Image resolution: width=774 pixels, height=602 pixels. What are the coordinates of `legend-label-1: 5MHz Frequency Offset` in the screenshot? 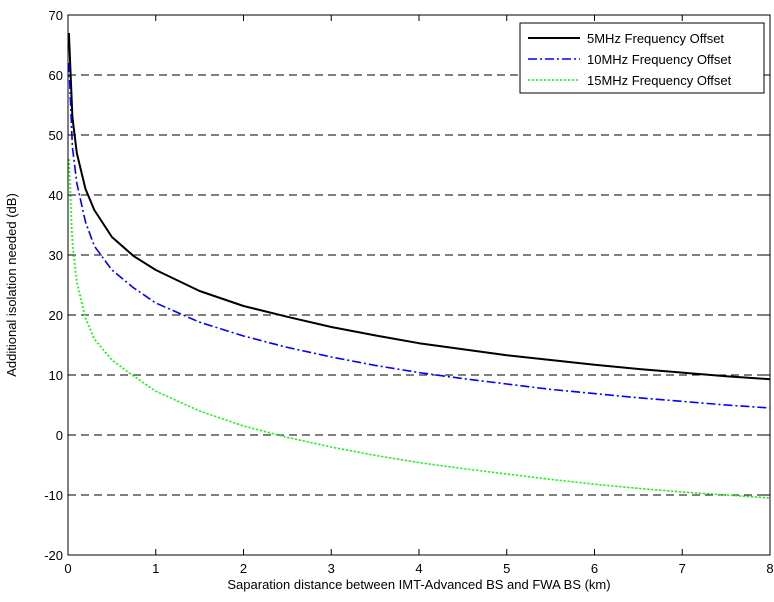 It's located at (655, 38).